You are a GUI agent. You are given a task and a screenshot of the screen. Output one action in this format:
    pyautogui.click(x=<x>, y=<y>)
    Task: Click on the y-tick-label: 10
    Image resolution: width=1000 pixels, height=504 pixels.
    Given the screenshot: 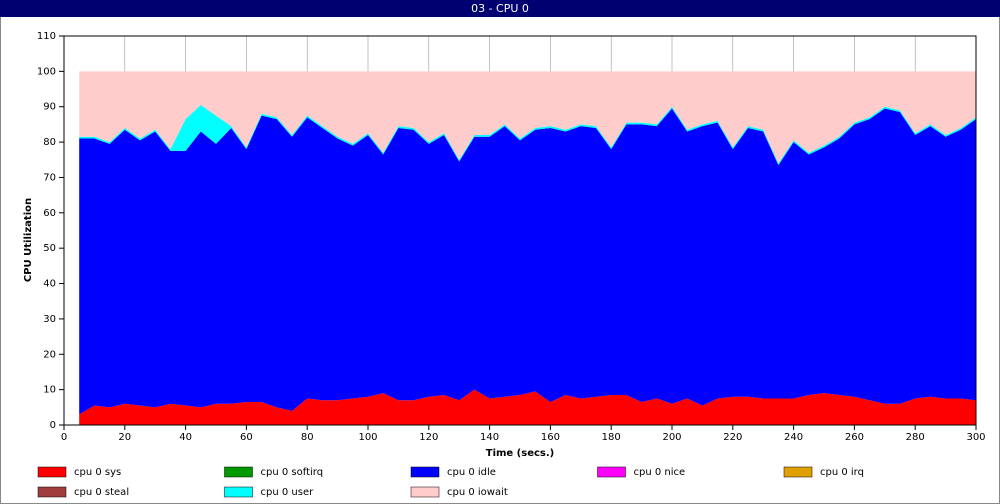 What is the action you would take?
    pyautogui.click(x=49, y=390)
    